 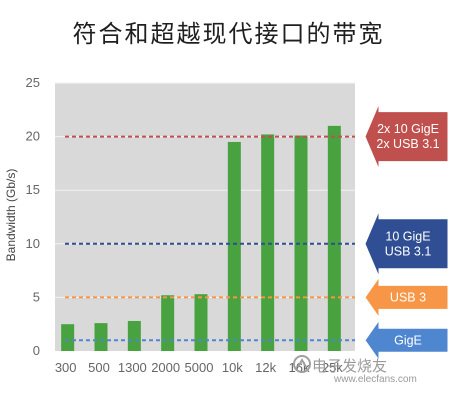 I want to click on callout-label: 10 GigE, so click(x=407, y=236).